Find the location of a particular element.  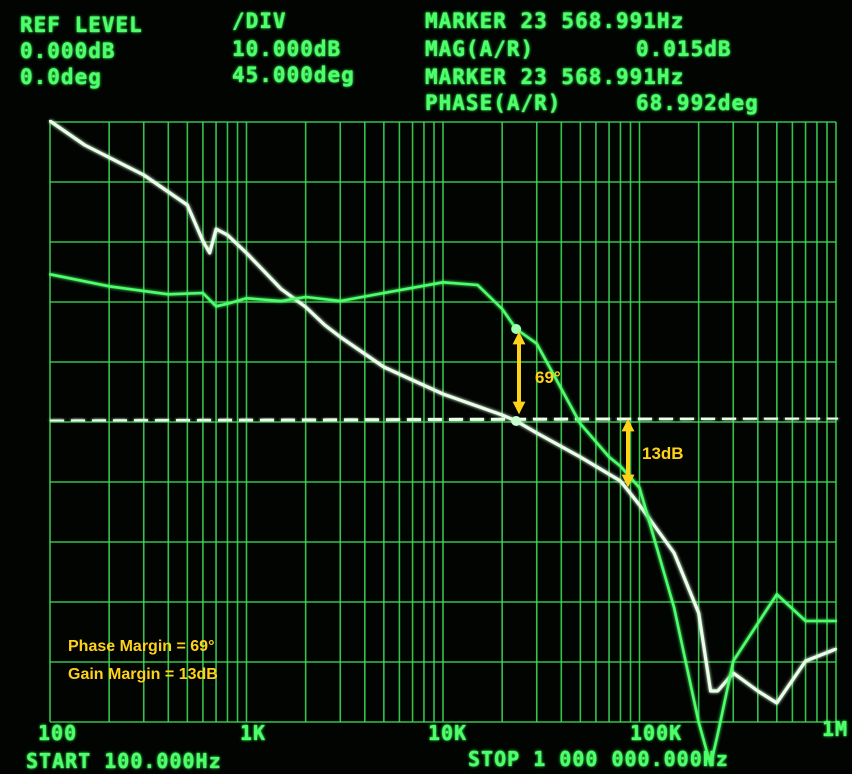

stop-frequency: STOP 1 000 000.000Hz is located at coordinates (598, 759).